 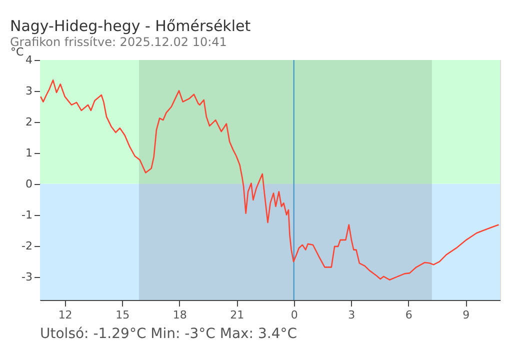 What do you see at coordinates (352, 315) in the screenshot?
I see `x-tick-label: 3` at bounding box center [352, 315].